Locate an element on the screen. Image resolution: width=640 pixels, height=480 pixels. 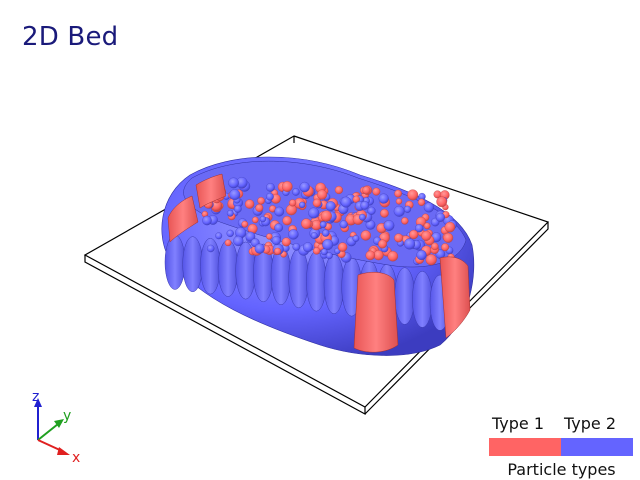
y-axis-label: y is located at coordinates (67, 416).